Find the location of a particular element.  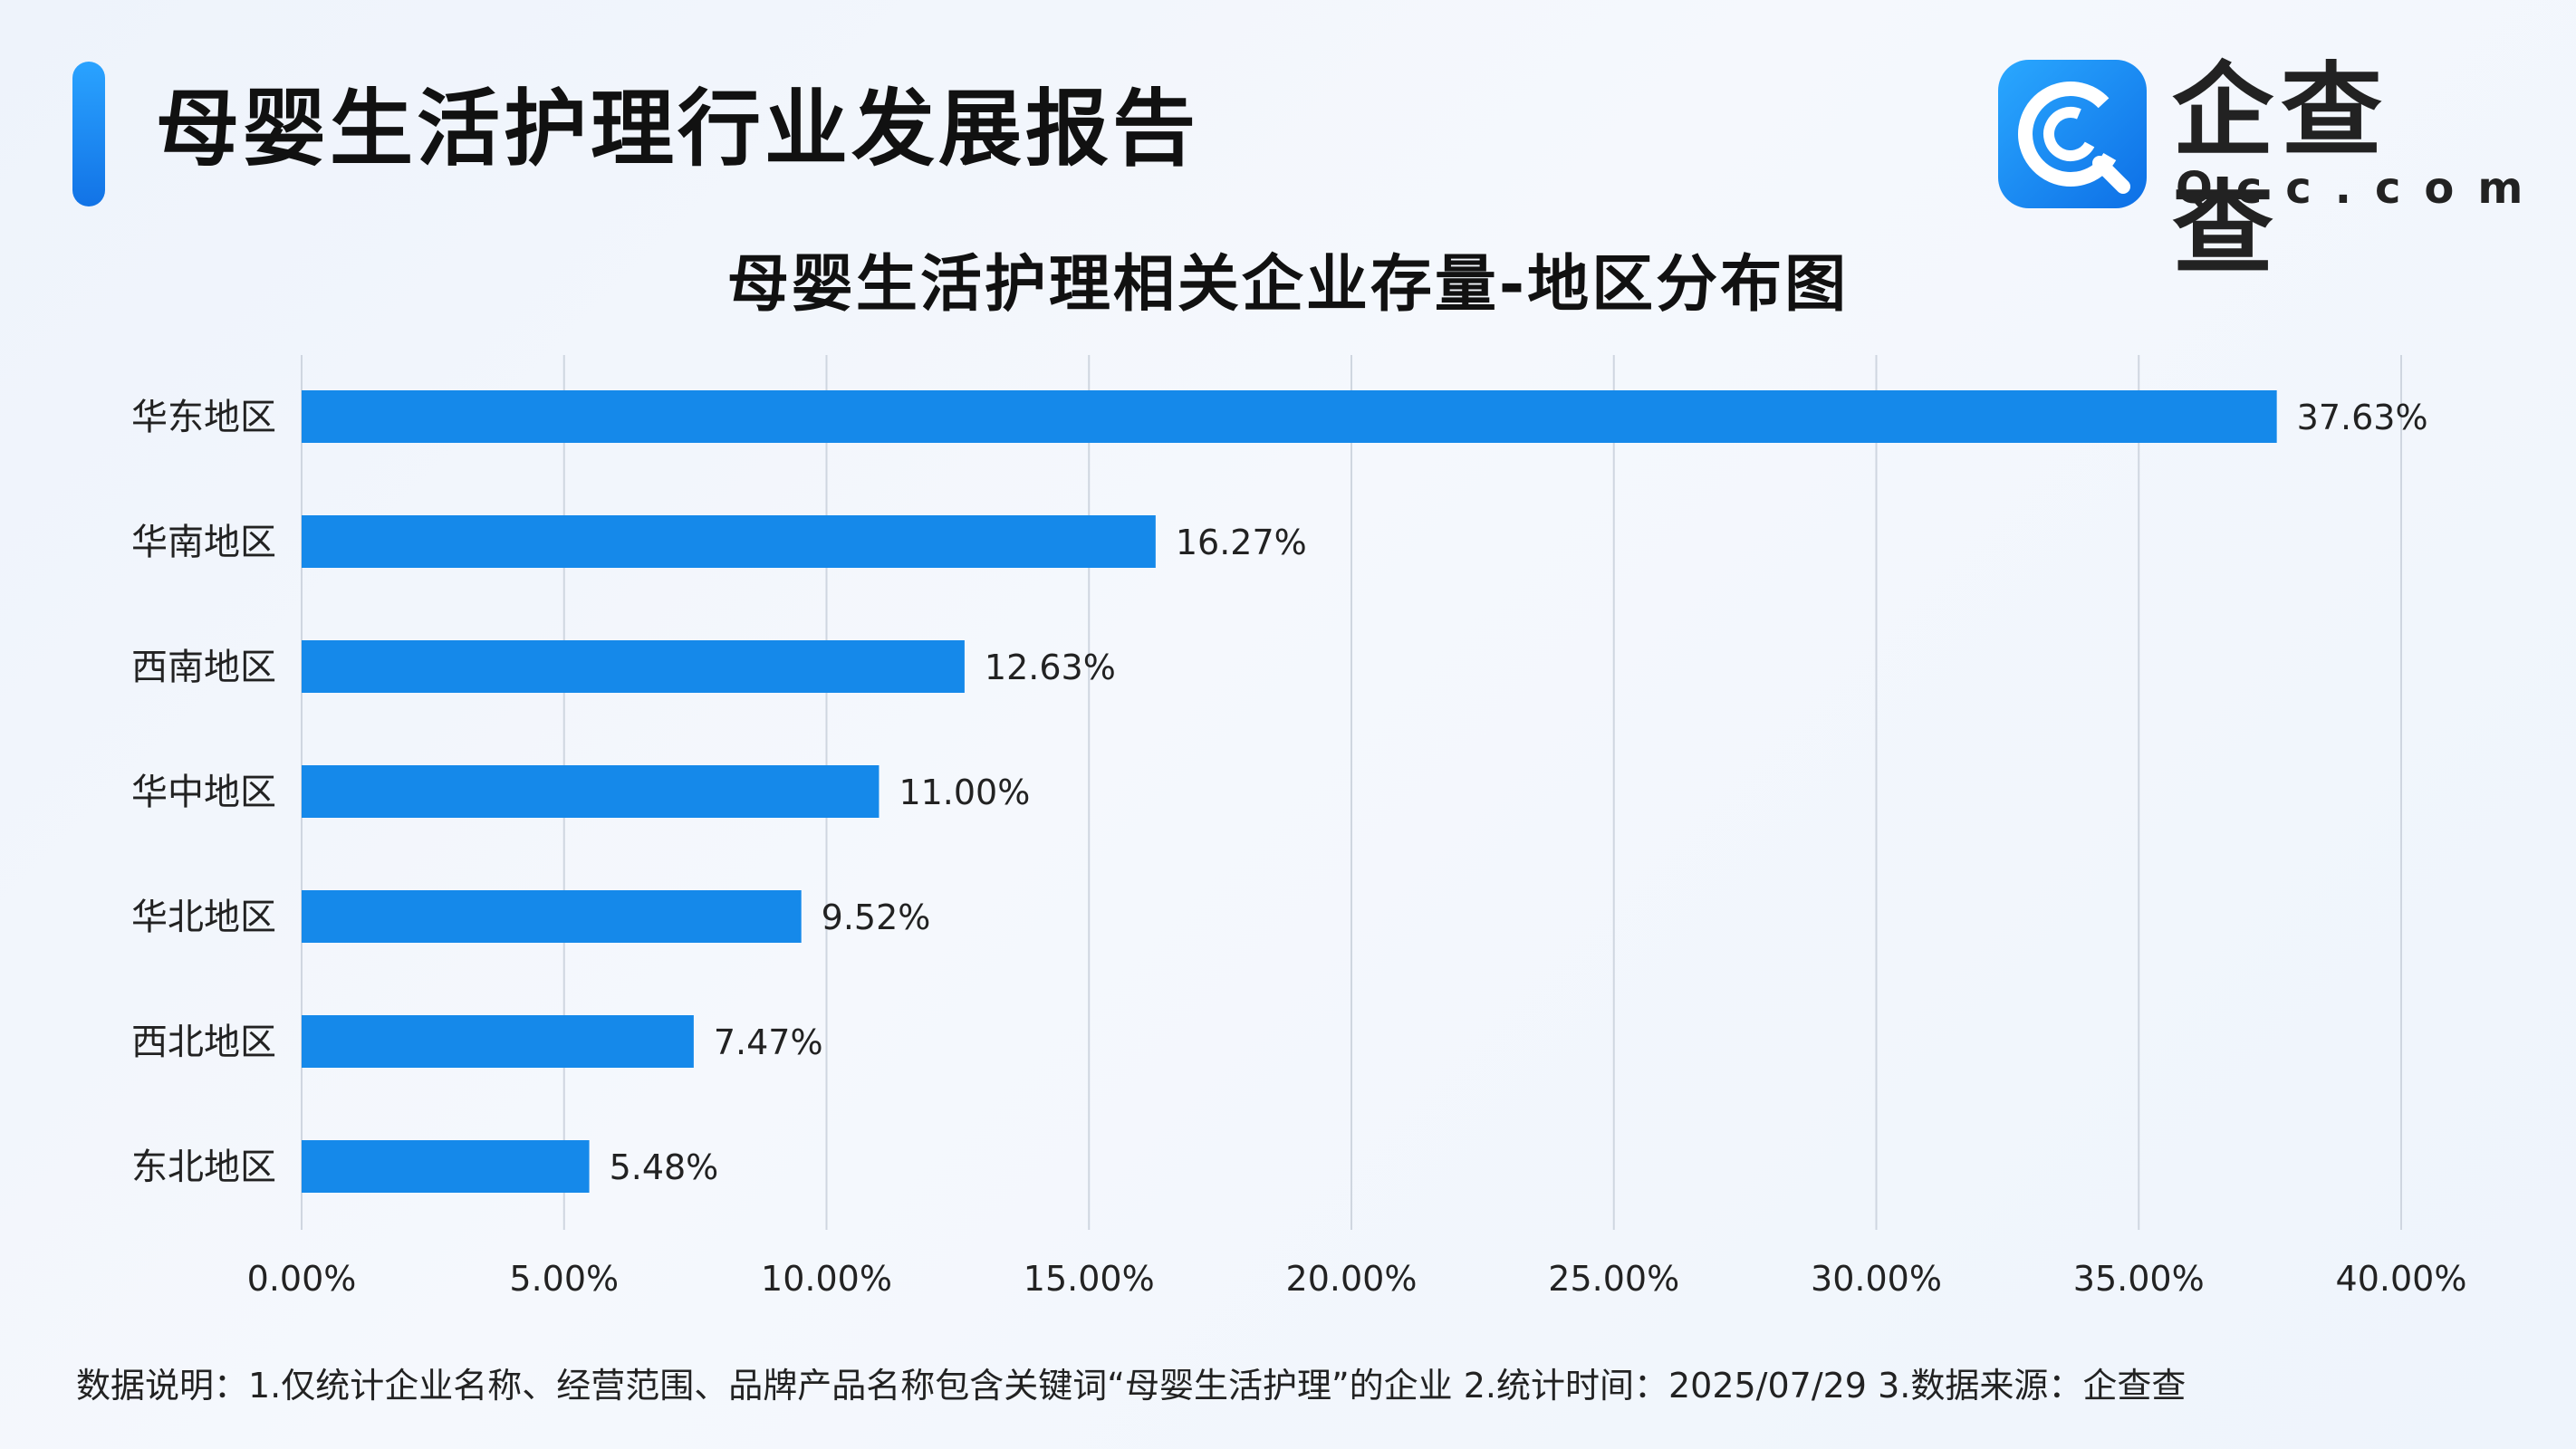

qcc-logo: 企查查 Qcc.com is located at coordinates (2260, 170).